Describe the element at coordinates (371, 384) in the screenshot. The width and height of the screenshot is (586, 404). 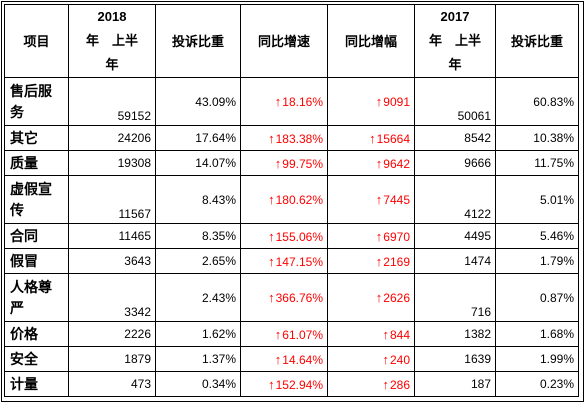
I see `growth-amount: ↑286` at that location.